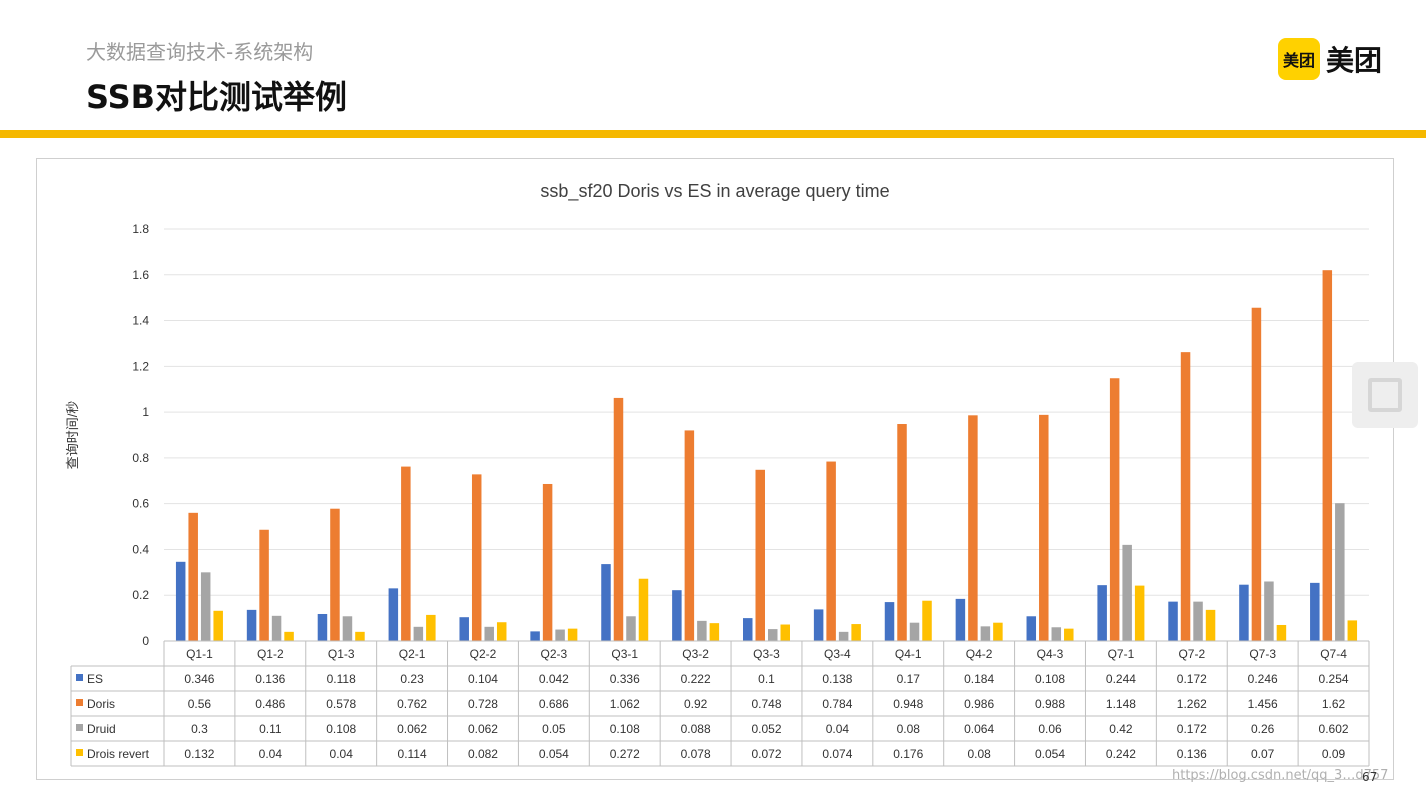  Describe the element at coordinates (696, 679) in the screenshot. I see `data-label: 0.222` at that location.